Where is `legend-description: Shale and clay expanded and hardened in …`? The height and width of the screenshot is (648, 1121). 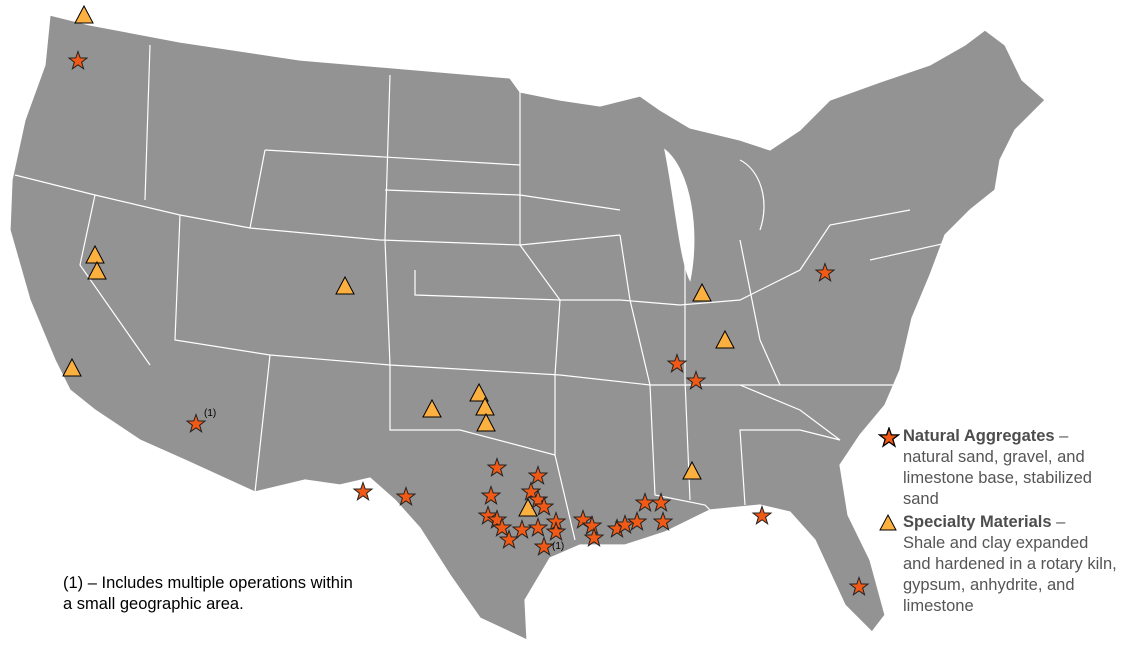
legend-description: Shale and clay expanded and hardened in … is located at coordinates (1010, 574).